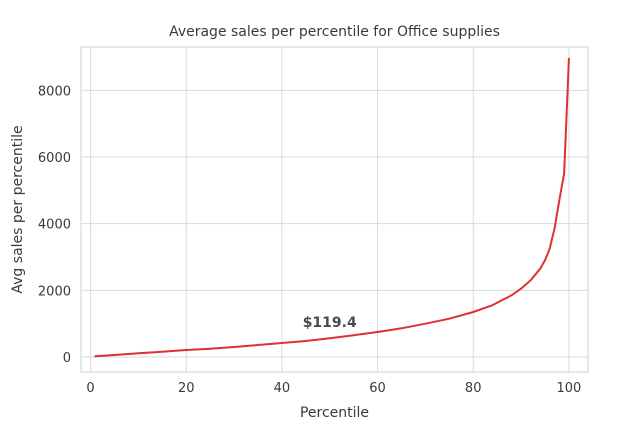 The width and height of the screenshot is (635, 443). What do you see at coordinates (473, 388) in the screenshot?
I see `x-tick-label: 80` at bounding box center [473, 388].